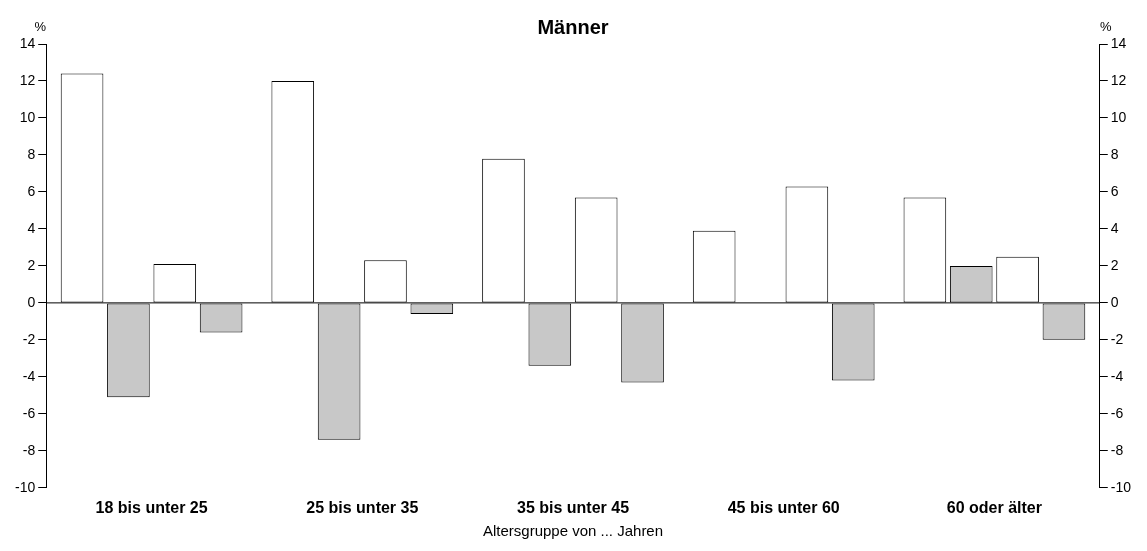 This screenshot has width=1147, height=551. I want to click on y-tick-label: -4, so click(29, 375).